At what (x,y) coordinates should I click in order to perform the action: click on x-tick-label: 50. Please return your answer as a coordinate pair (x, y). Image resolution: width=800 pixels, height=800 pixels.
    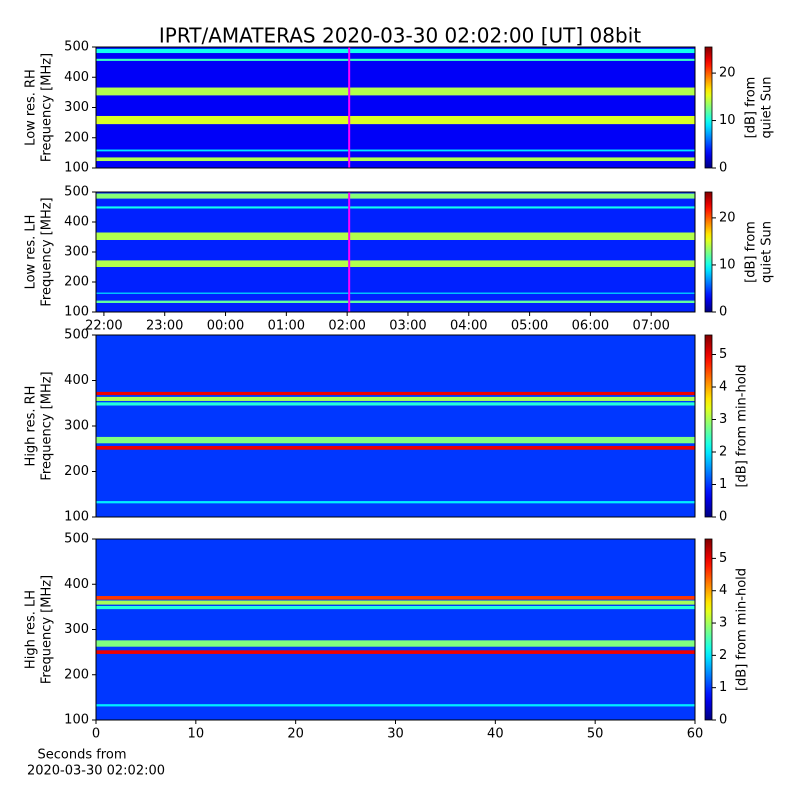
    Looking at the image, I should click on (595, 734).